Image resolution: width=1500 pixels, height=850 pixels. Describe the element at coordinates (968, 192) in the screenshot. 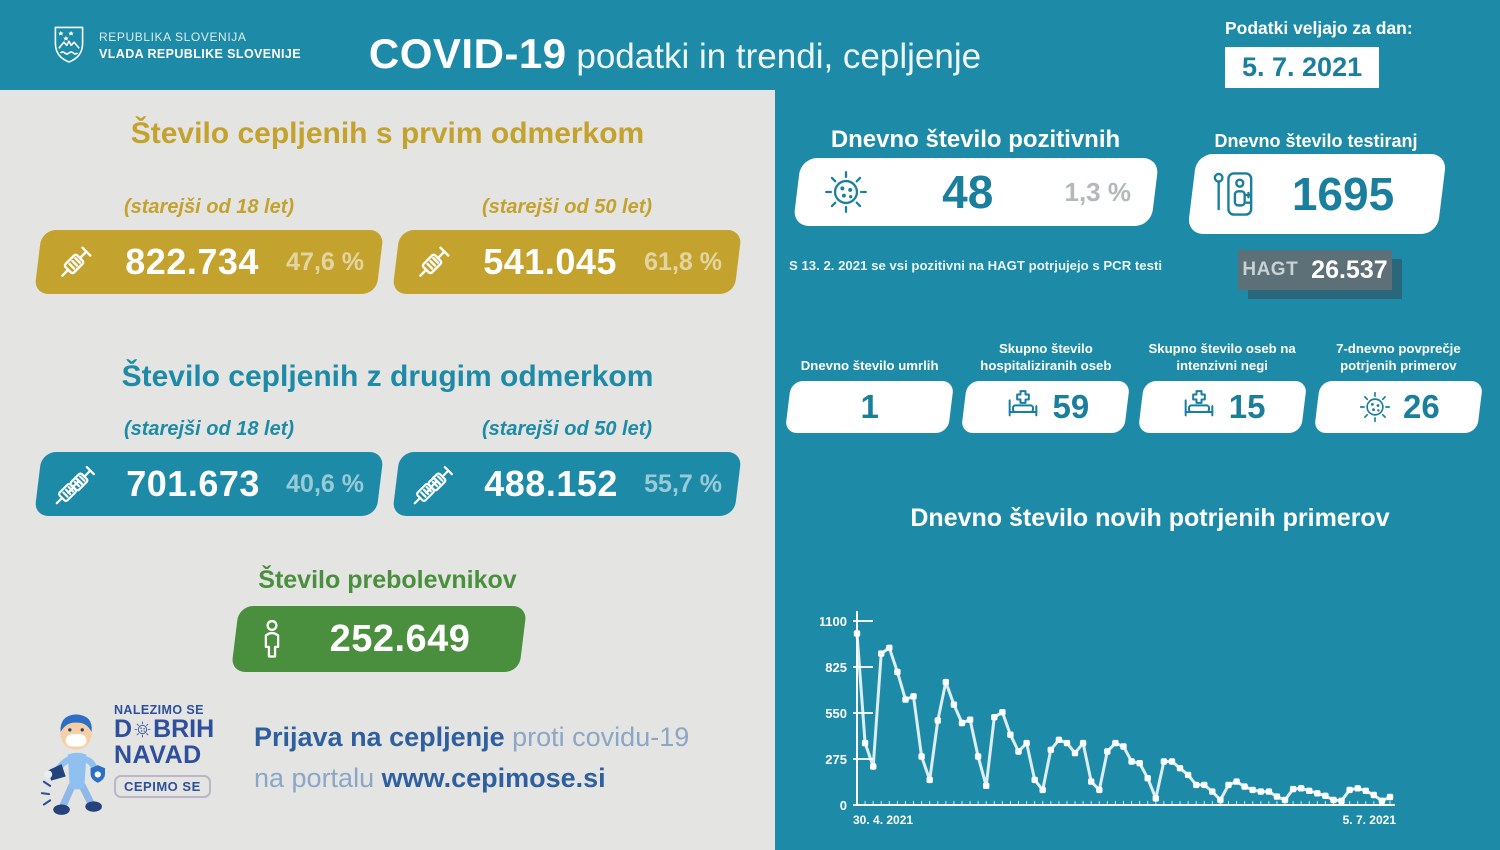

I see `daily-positives-value: 48` at that location.